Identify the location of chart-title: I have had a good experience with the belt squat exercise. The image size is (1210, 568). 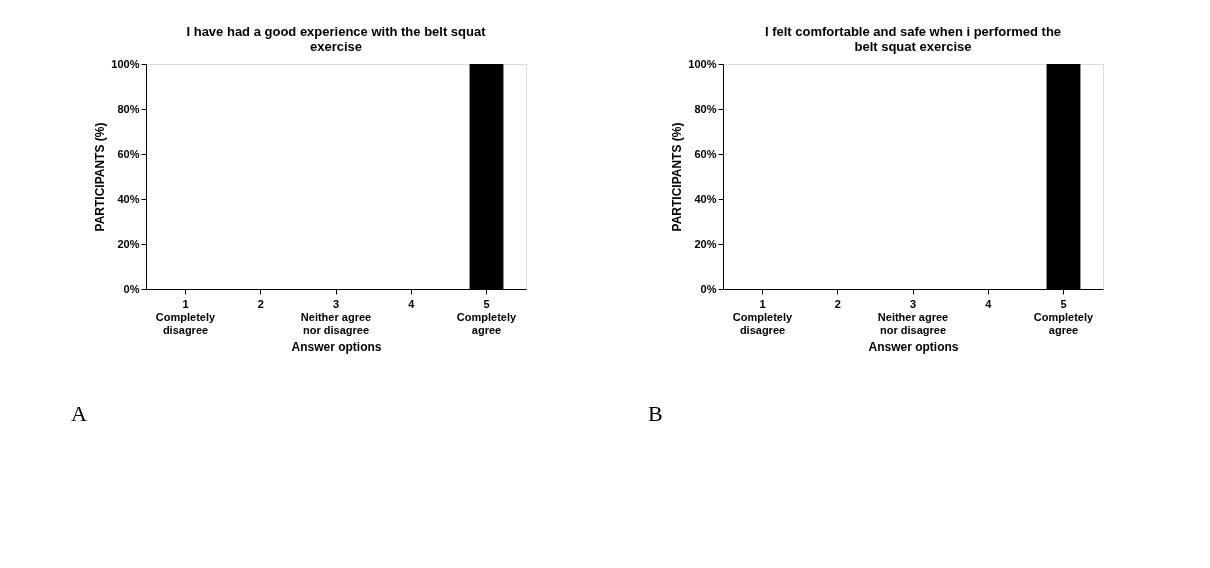
(336, 39).